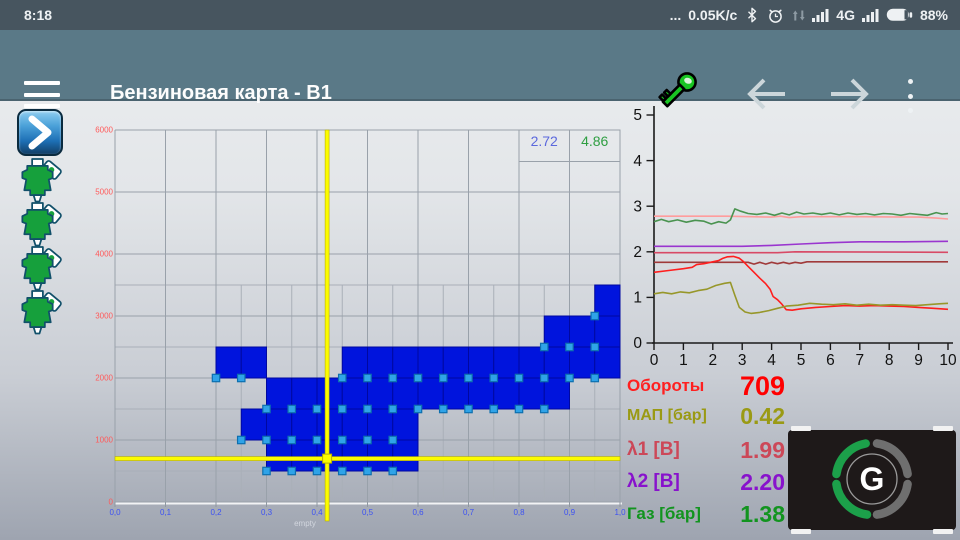 Image resolution: width=960 pixels, height=540 pixels. What do you see at coordinates (766, 95) in the screenshot?
I see `back-arrow-icon` at bounding box center [766, 95].